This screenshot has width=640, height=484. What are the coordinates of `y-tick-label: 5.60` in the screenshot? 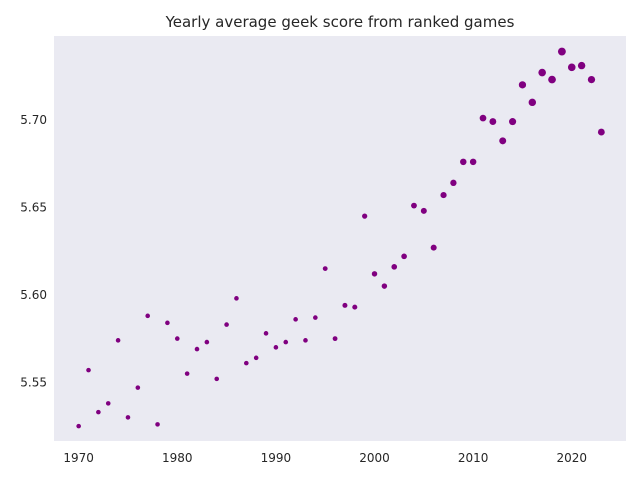 It's located at (33, 295).